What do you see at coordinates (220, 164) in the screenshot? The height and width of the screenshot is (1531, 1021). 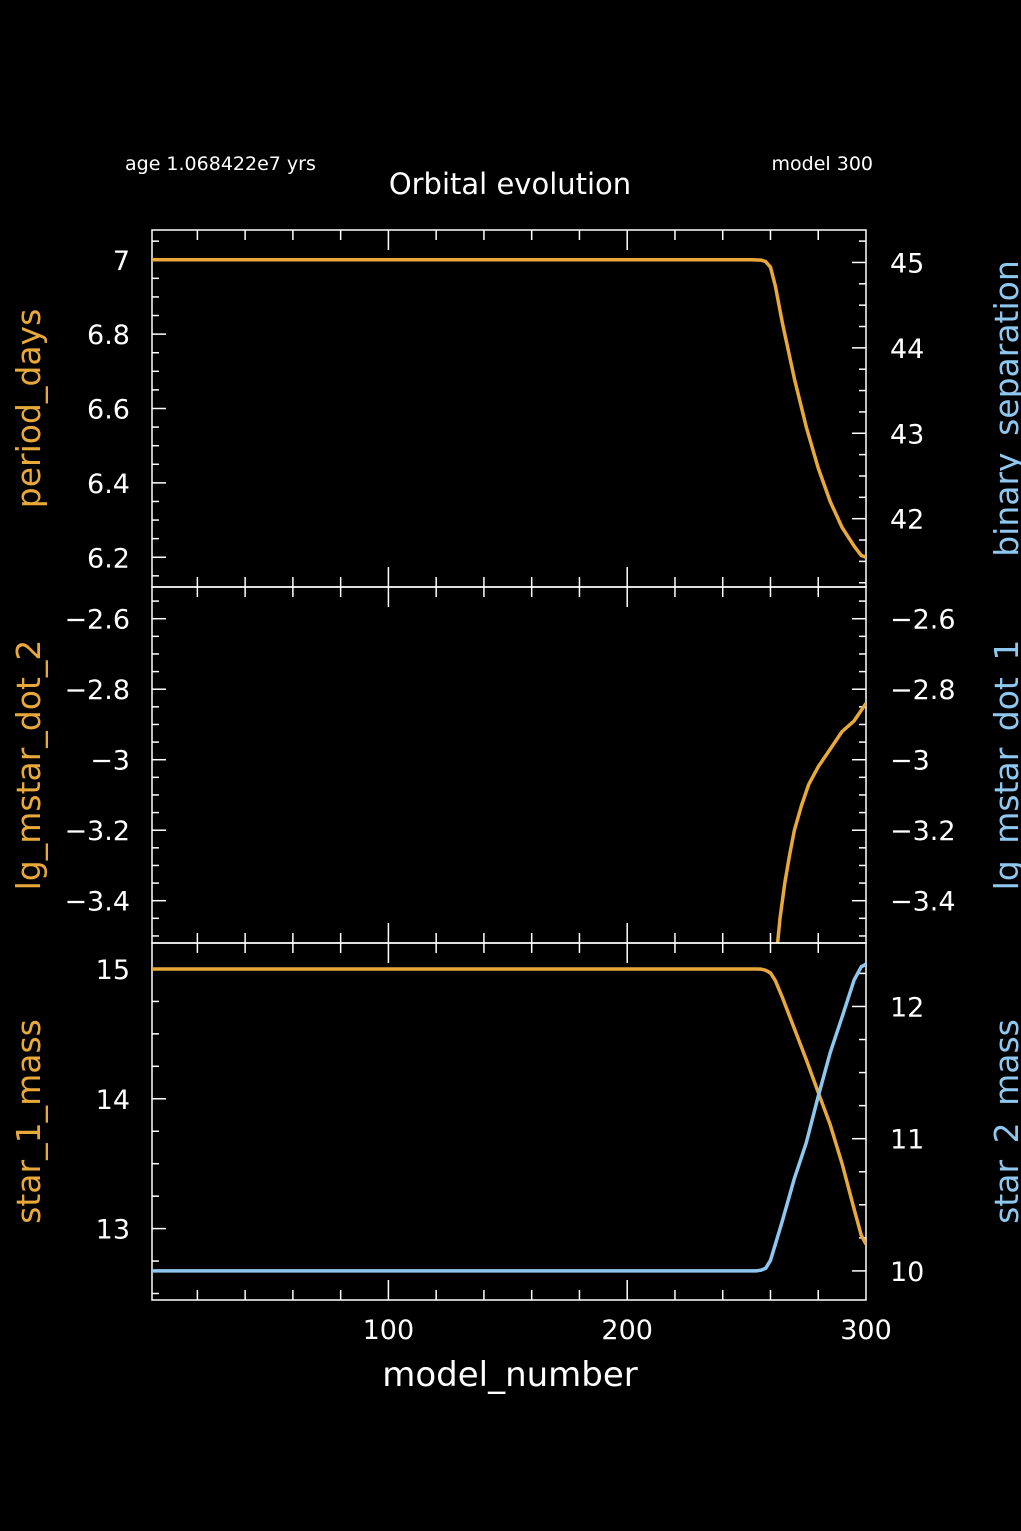 I see `age-label: age 1.068422e7 yrs` at bounding box center [220, 164].